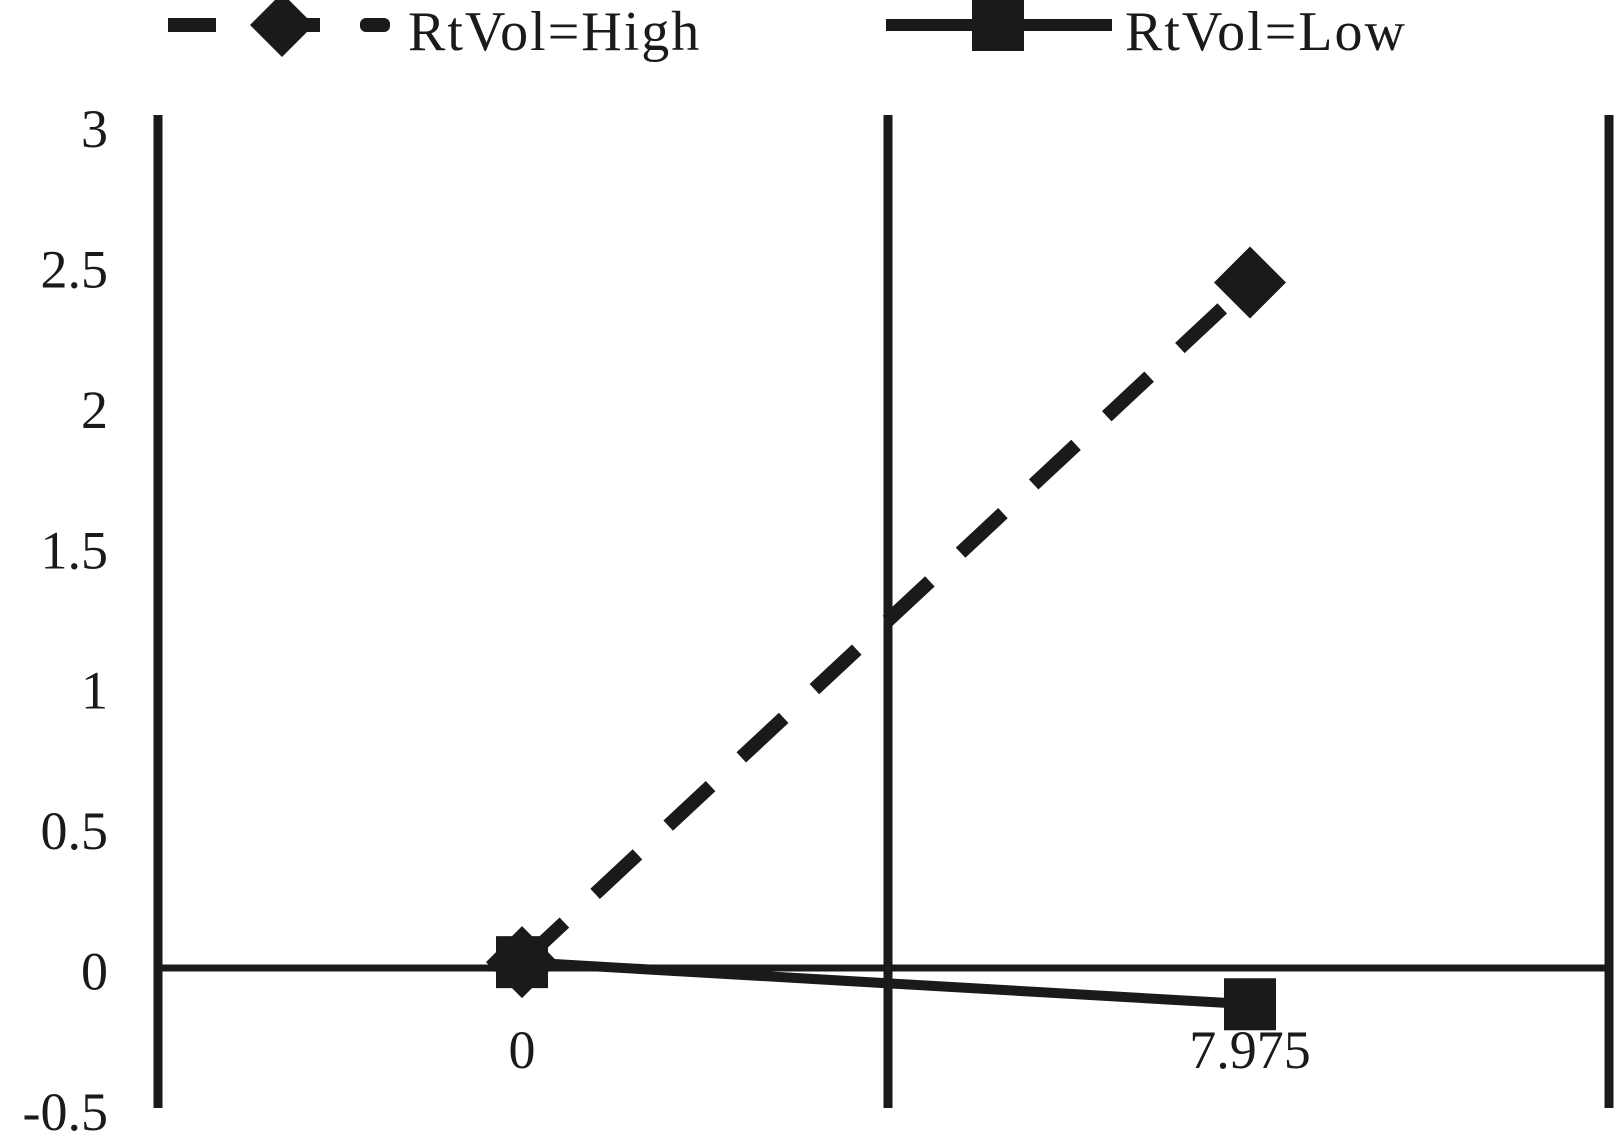 This screenshot has height=1138, width=1618. Describe the element at coordinates (75, 269) in the screenshot. I see `y-tick-label: 2.5` at that location.